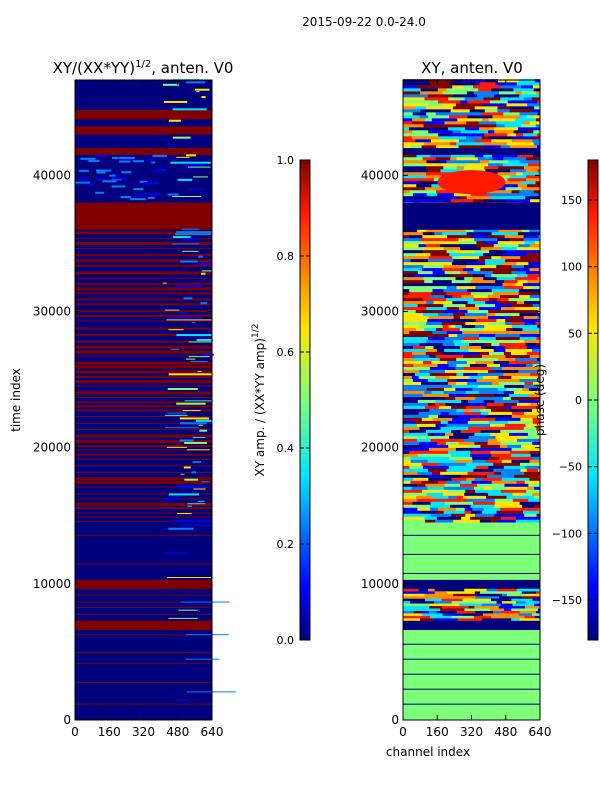  Describe the element at coordinates (286, 160) in the screenshot. I see `colorbar-tick-label: 1.0` at that location.